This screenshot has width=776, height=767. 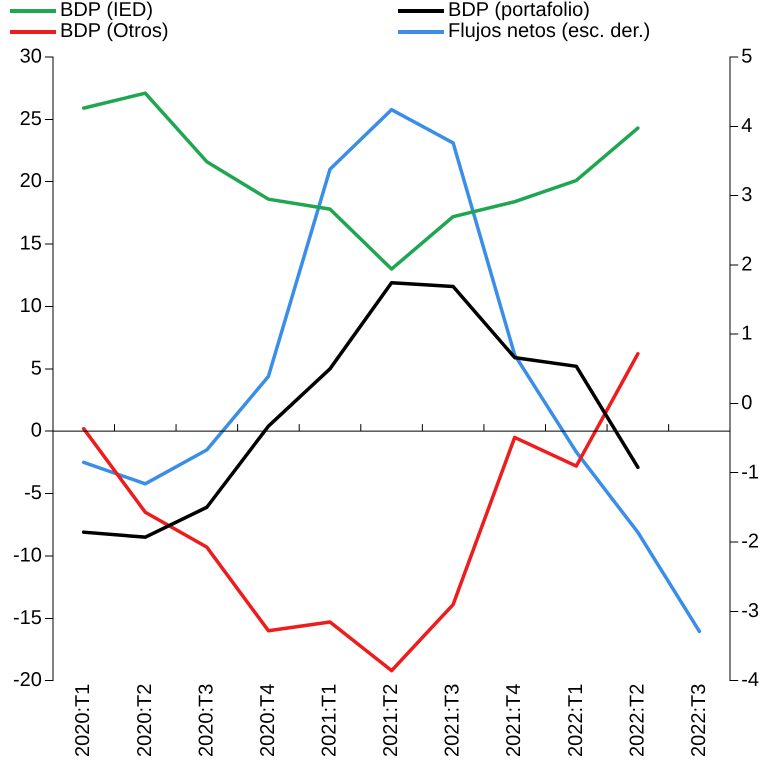 I want to click on x-tick-label: 2021:T3, so click(x=453, y=720).